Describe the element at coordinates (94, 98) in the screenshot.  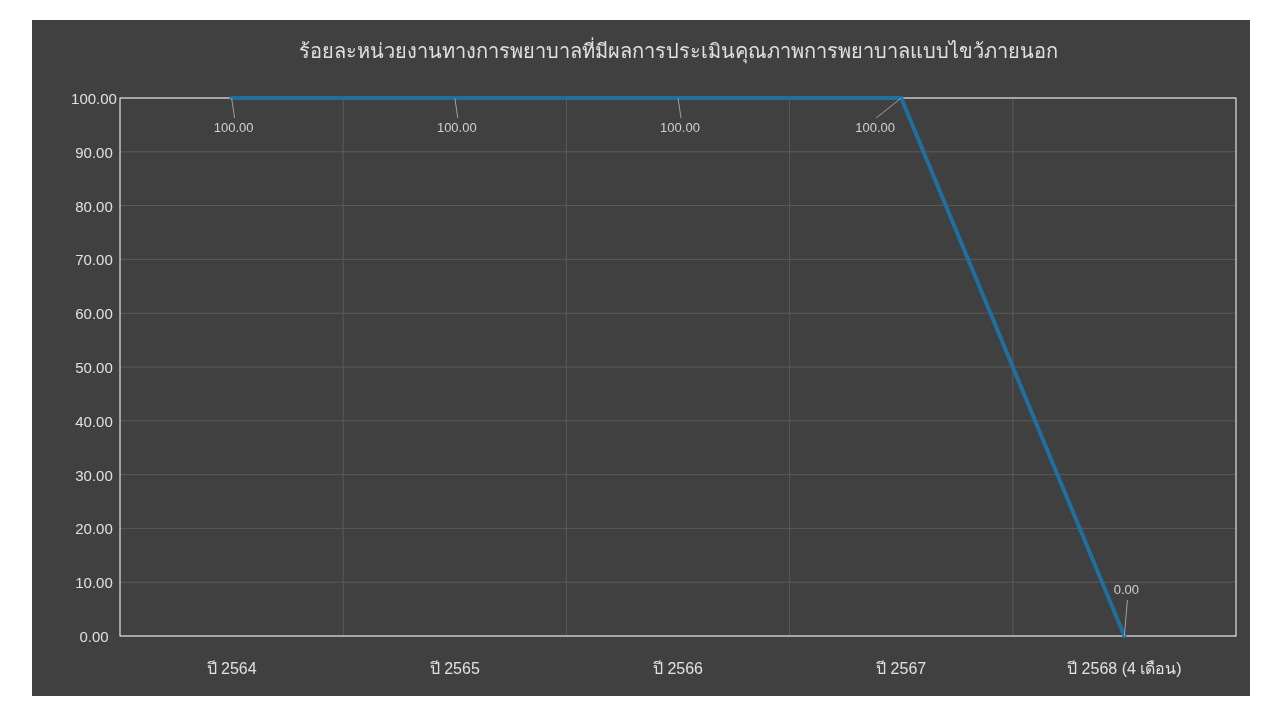
I see `y-tick-label: 100.00` at that location.